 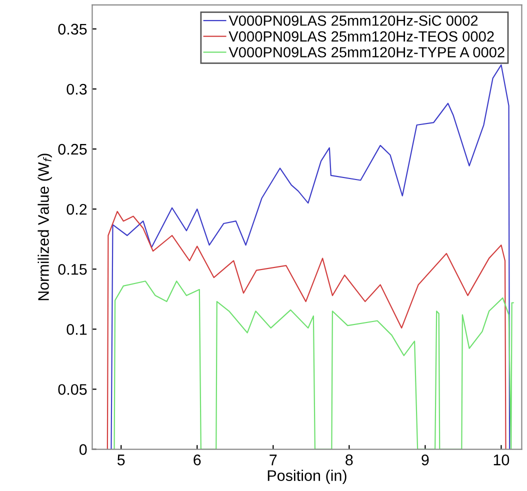 What do you see at coordinates (361, 36) in the screenshot?
I see `legend-label: V000PN09LAS 25mm120Hz-TEOS 0002` at bounding box center [361, 36].